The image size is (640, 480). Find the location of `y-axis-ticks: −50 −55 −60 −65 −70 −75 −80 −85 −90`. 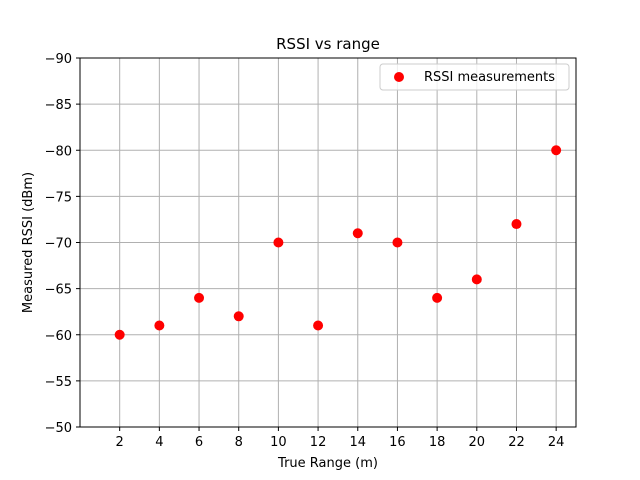

y-axis-ticks: −50 −55 −60 −65 −70 −75 −80 −85 −90 is located at coordinates (62, 244).